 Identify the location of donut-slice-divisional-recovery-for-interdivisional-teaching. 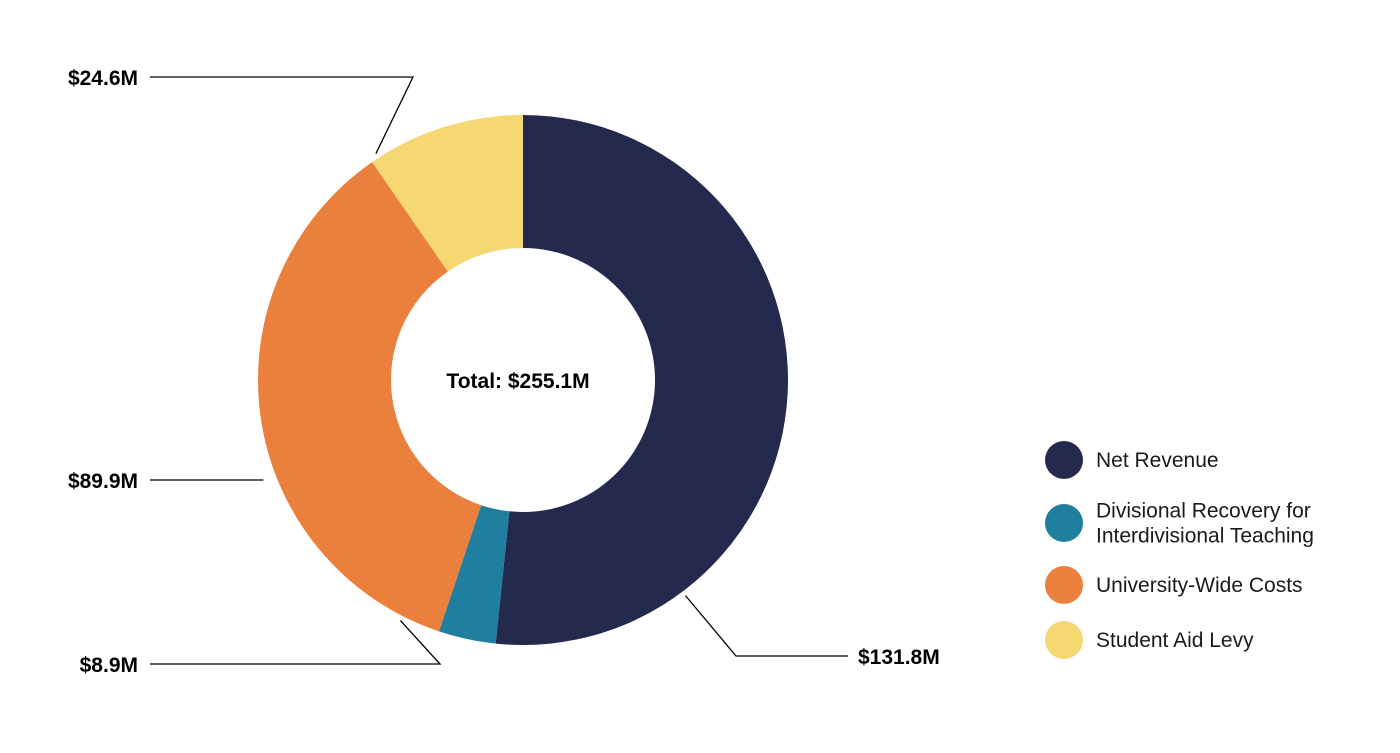
(474, 574).